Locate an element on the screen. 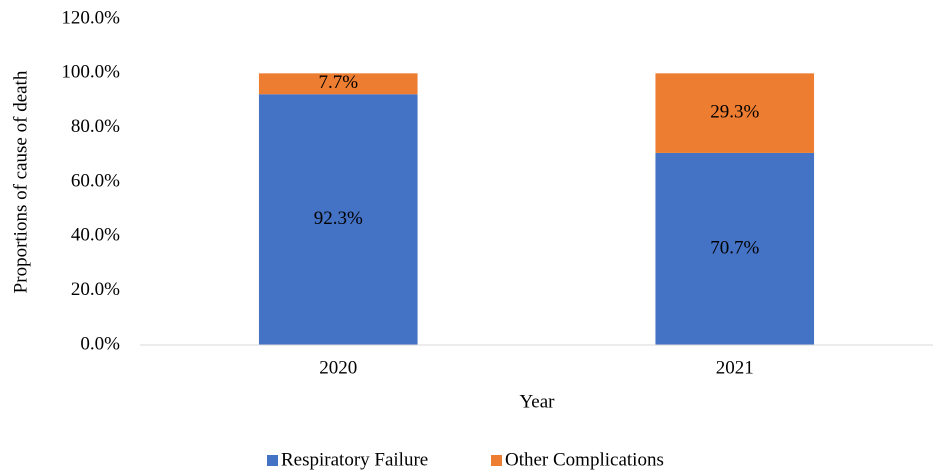 The width and height of the screenshot is (933, 473). legend-label: Respiratory Failure is located at coordinates (354, 459).